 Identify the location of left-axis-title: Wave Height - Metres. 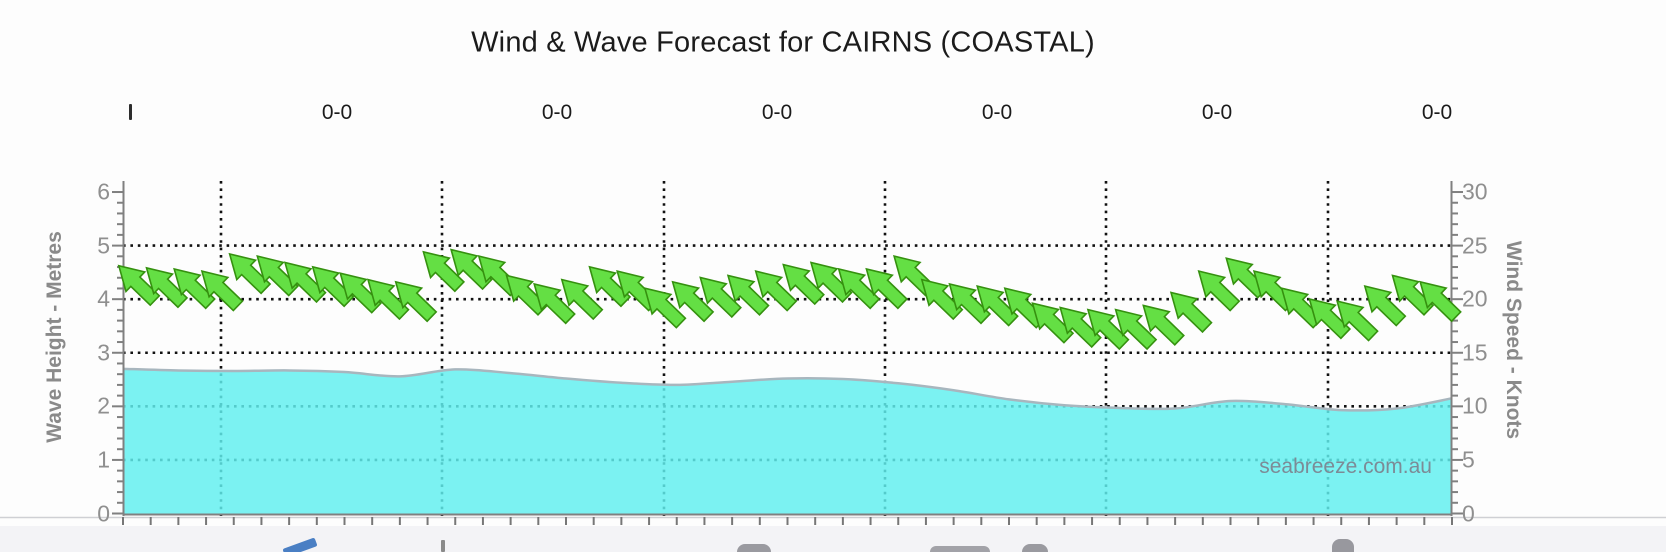
(54, 337).